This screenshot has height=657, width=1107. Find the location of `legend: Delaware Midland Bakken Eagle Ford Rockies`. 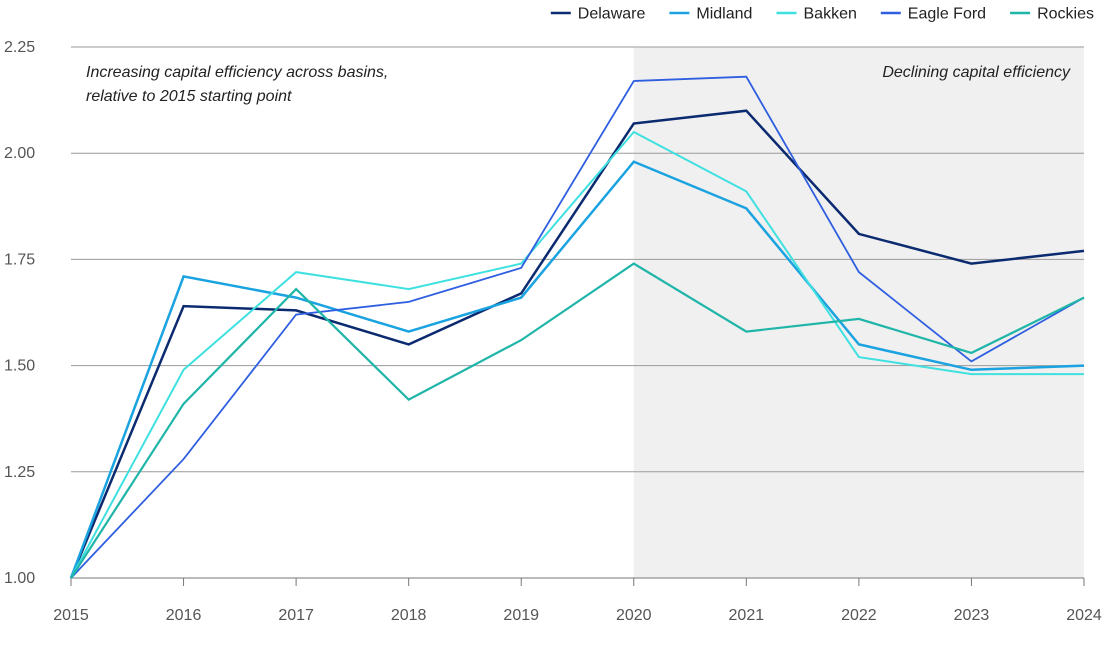

legend: Delaware Midland Bakken Eagle Ford Rockies is located at coordinates (822, 14).